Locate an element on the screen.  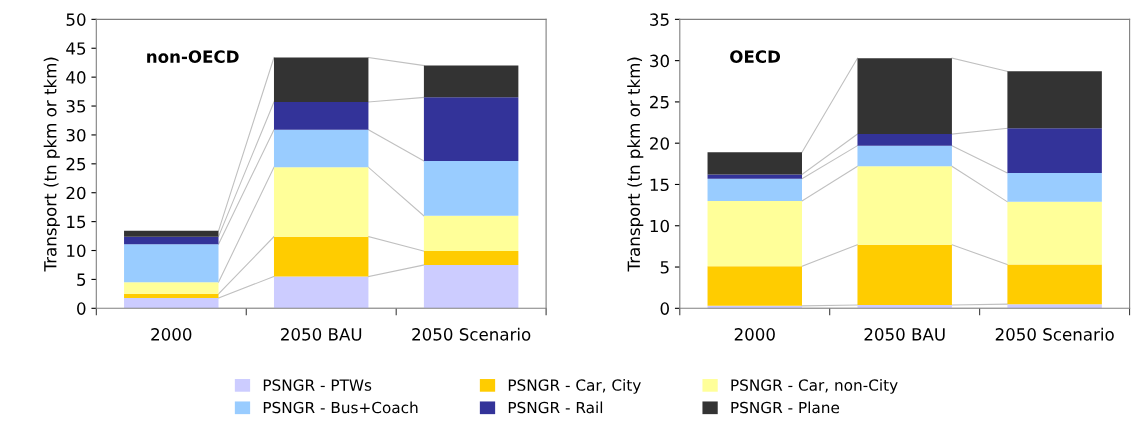
y-tick-label: 40 is located at coordinates (76, 77).